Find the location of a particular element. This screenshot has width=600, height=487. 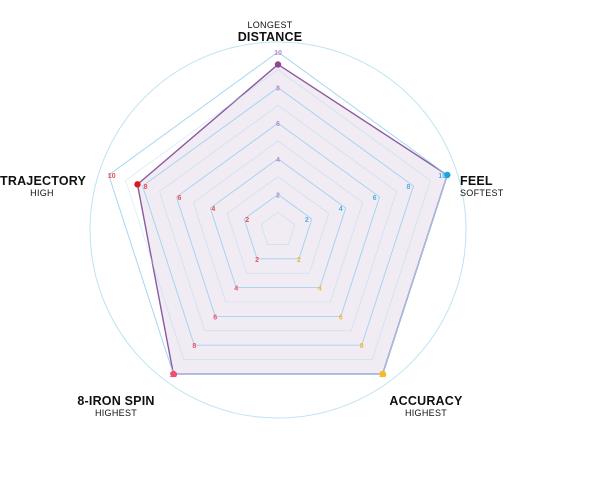

axis-label-feel: FEEL SOFTEST is located at coordinates (482, 186).